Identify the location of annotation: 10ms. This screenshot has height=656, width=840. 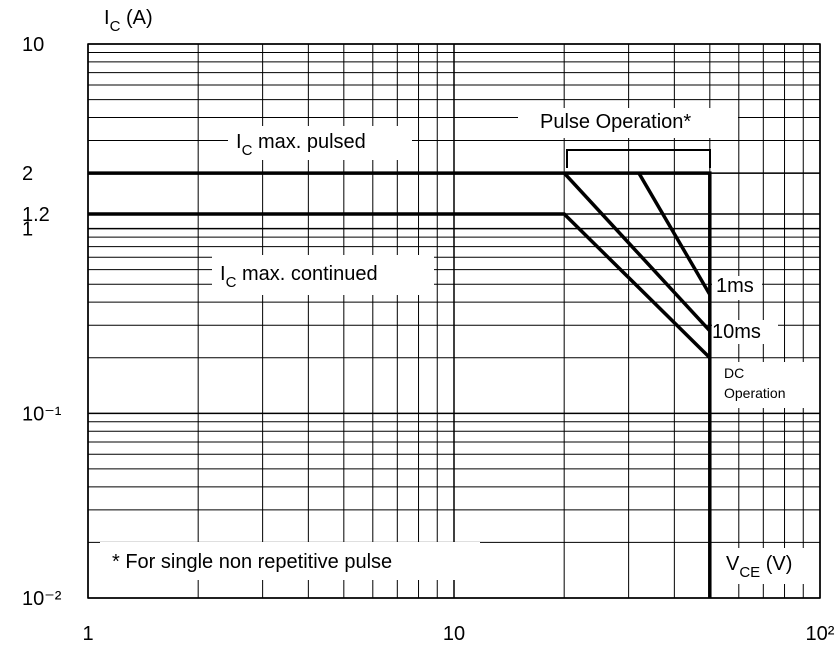
(736, 332).